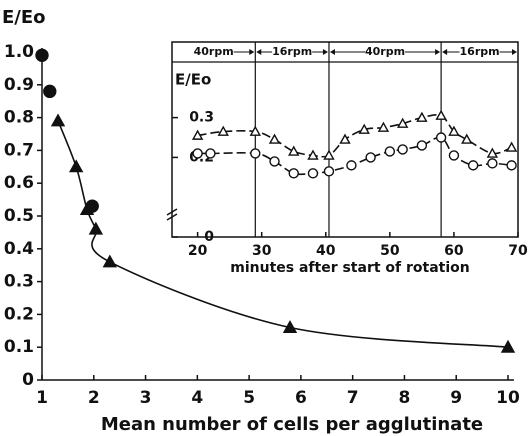 The width and height of the screenshot is (531, 436). Describe the element at coordinates (198, 251) in the screenshot. I see `x-tick-label: 20` at that location.